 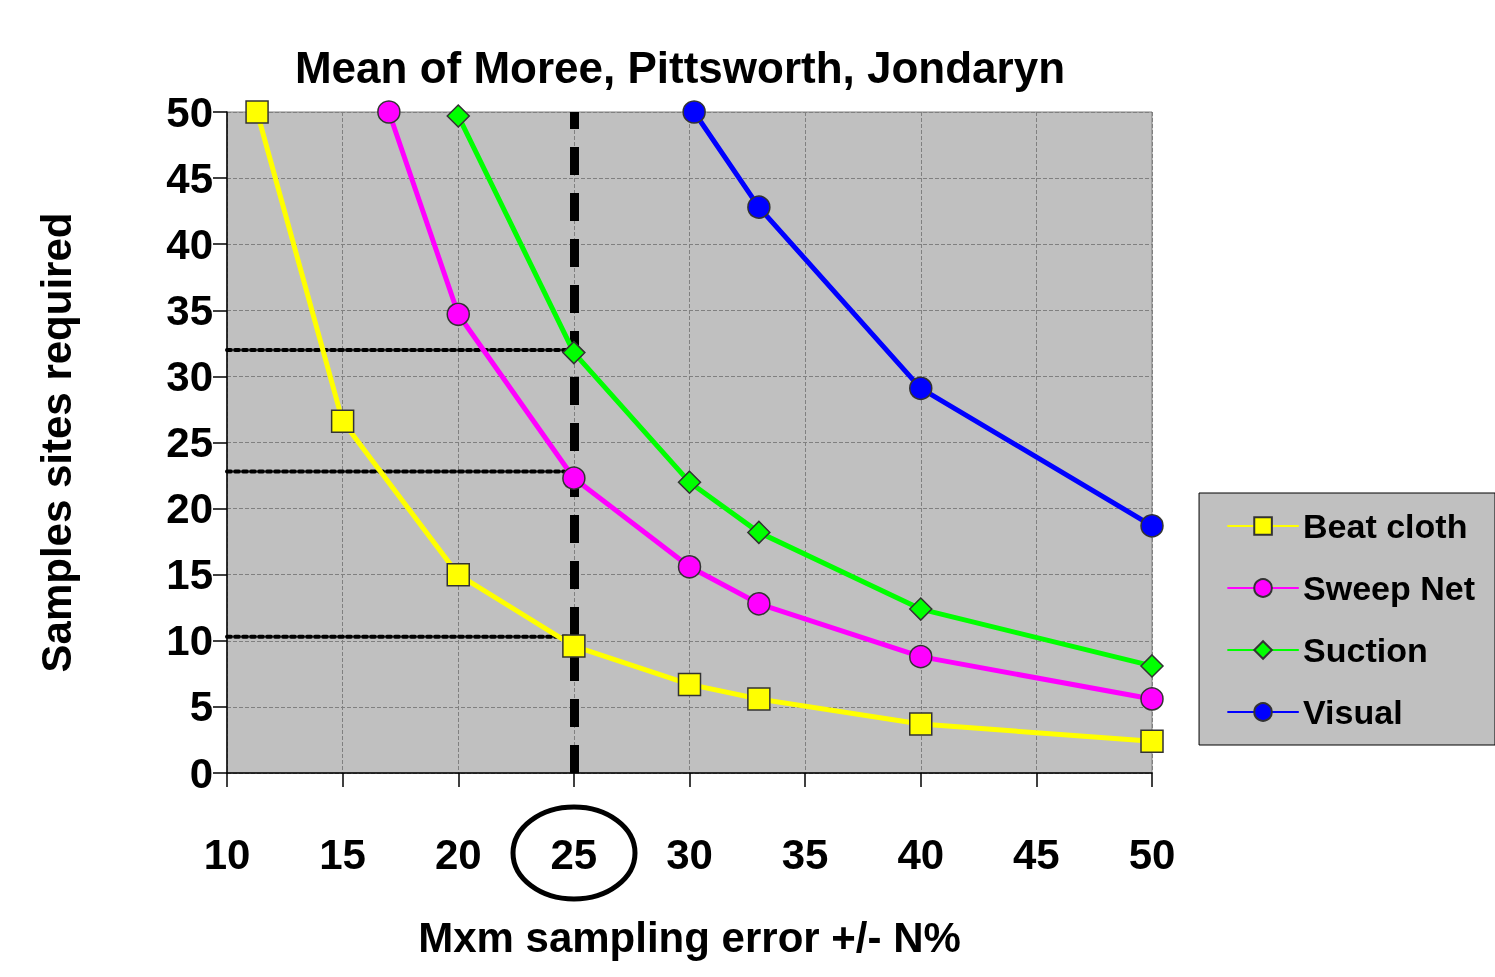 I want to click on y-tick-label: 15, so click(x=189, y=575).